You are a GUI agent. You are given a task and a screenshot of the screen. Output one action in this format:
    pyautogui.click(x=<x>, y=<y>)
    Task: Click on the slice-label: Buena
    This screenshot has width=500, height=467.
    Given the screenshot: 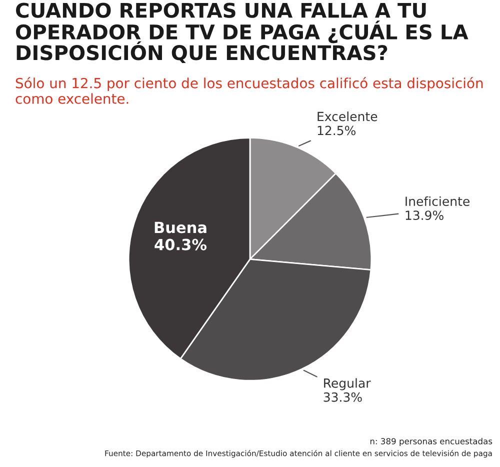 What is the action you would take?
    pyautogui.click(x=180, y=228)
    